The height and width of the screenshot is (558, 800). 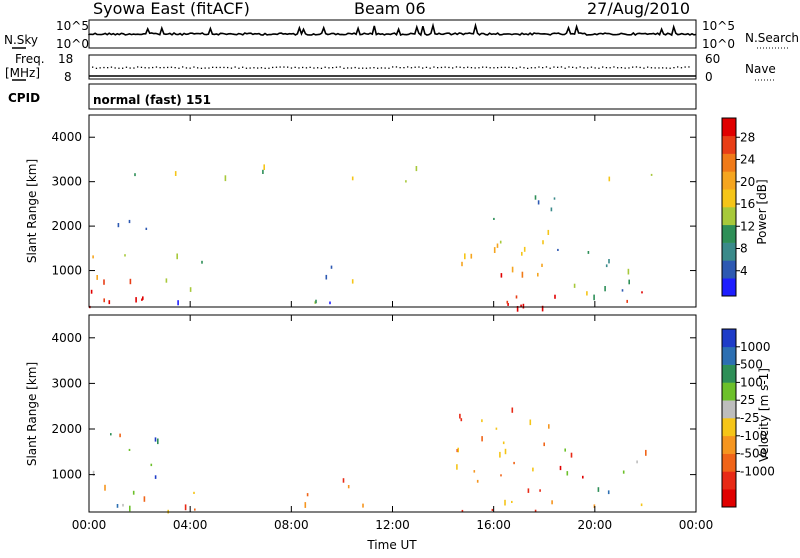 I want to click on power-colorbar: 4 8 12 16 20 24 28, so click(x=738, y=207).